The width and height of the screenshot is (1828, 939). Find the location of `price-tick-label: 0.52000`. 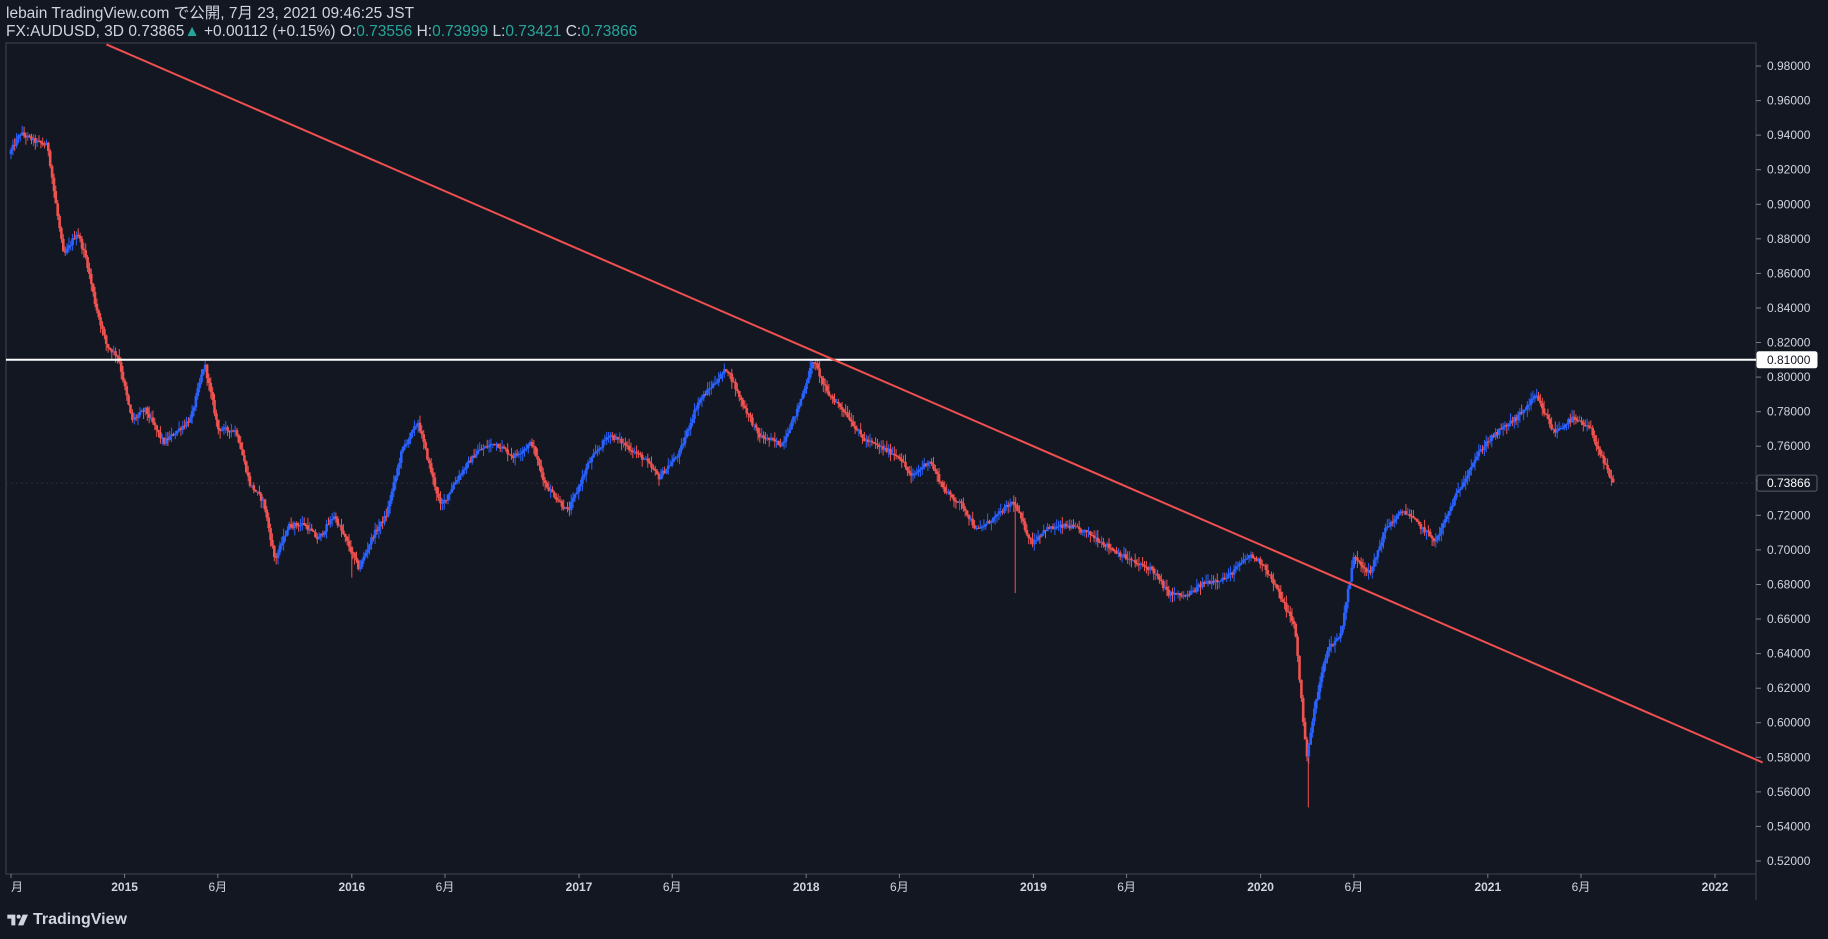

price-tick-label: 0.52000 is located at coordinates (1789, 861).